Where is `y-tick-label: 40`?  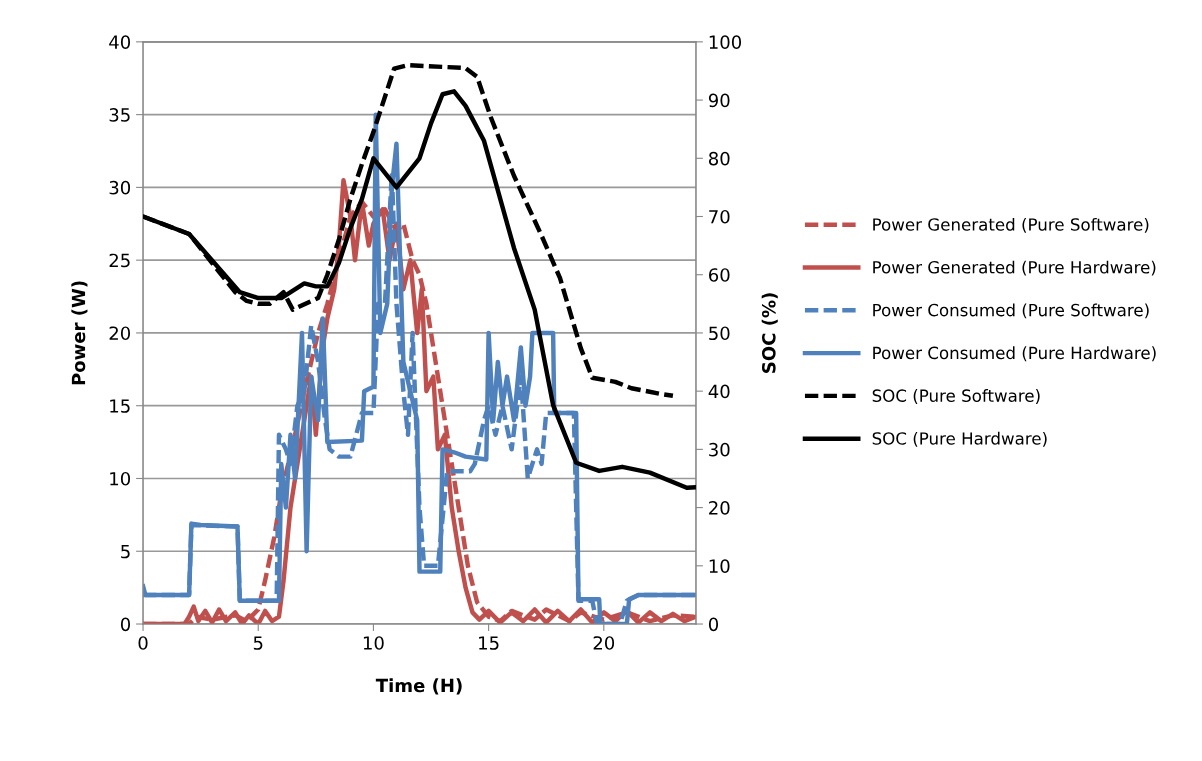 y-tick-label: 40 is located at coordinates (120, 42).